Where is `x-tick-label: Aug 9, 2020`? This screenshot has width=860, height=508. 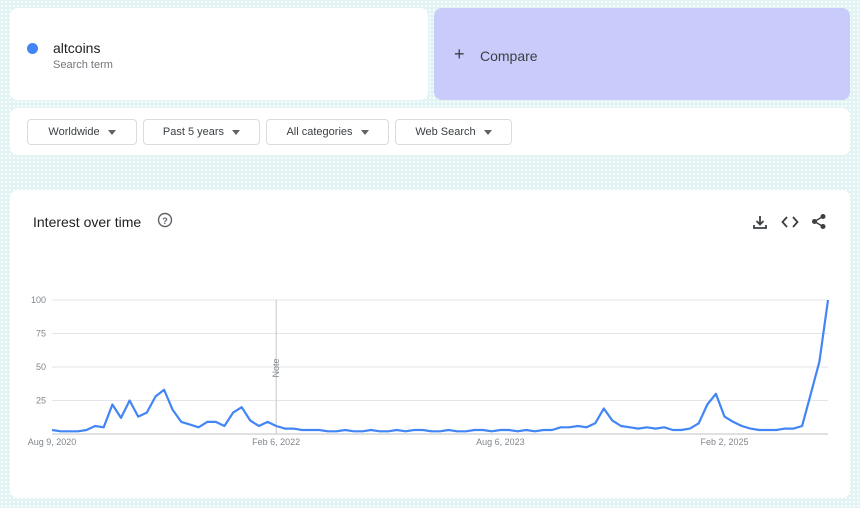
x-tick-label: Aug 9, 2020 is located at coordinates (52, 442).